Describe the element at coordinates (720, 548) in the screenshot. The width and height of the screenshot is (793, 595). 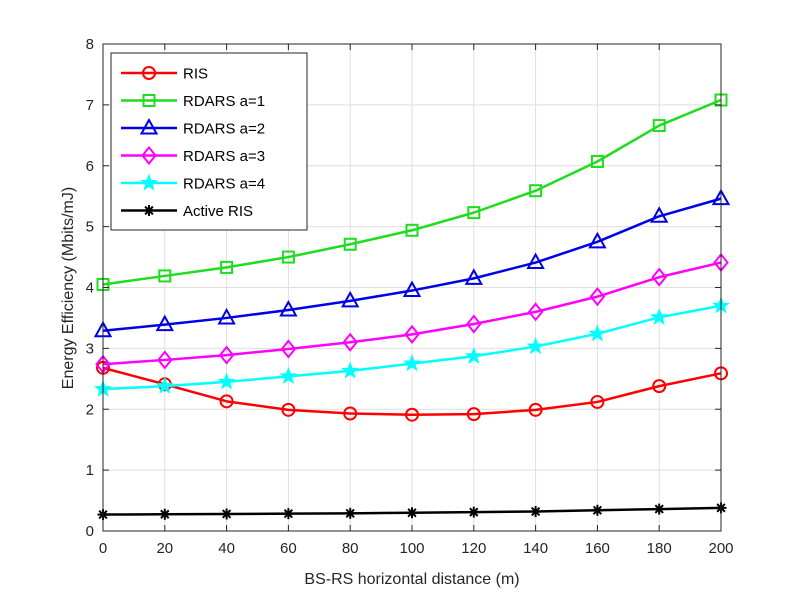
I see `x-tick-label: 200` at that location.